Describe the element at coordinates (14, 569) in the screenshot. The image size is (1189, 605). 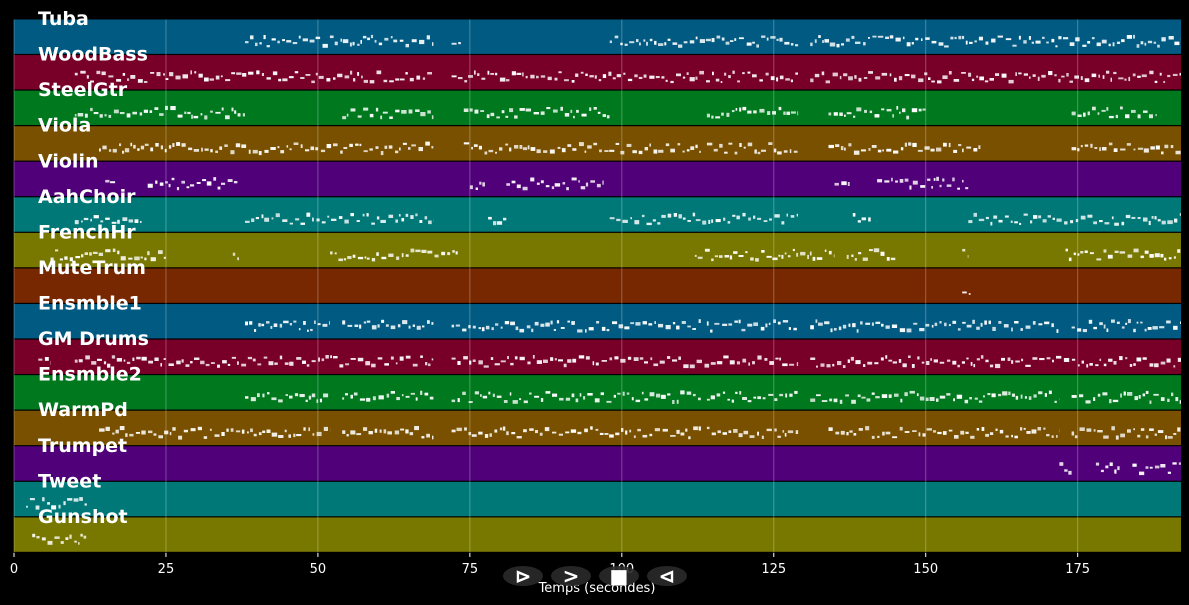
I see `x-tick-label: 0` at that location.